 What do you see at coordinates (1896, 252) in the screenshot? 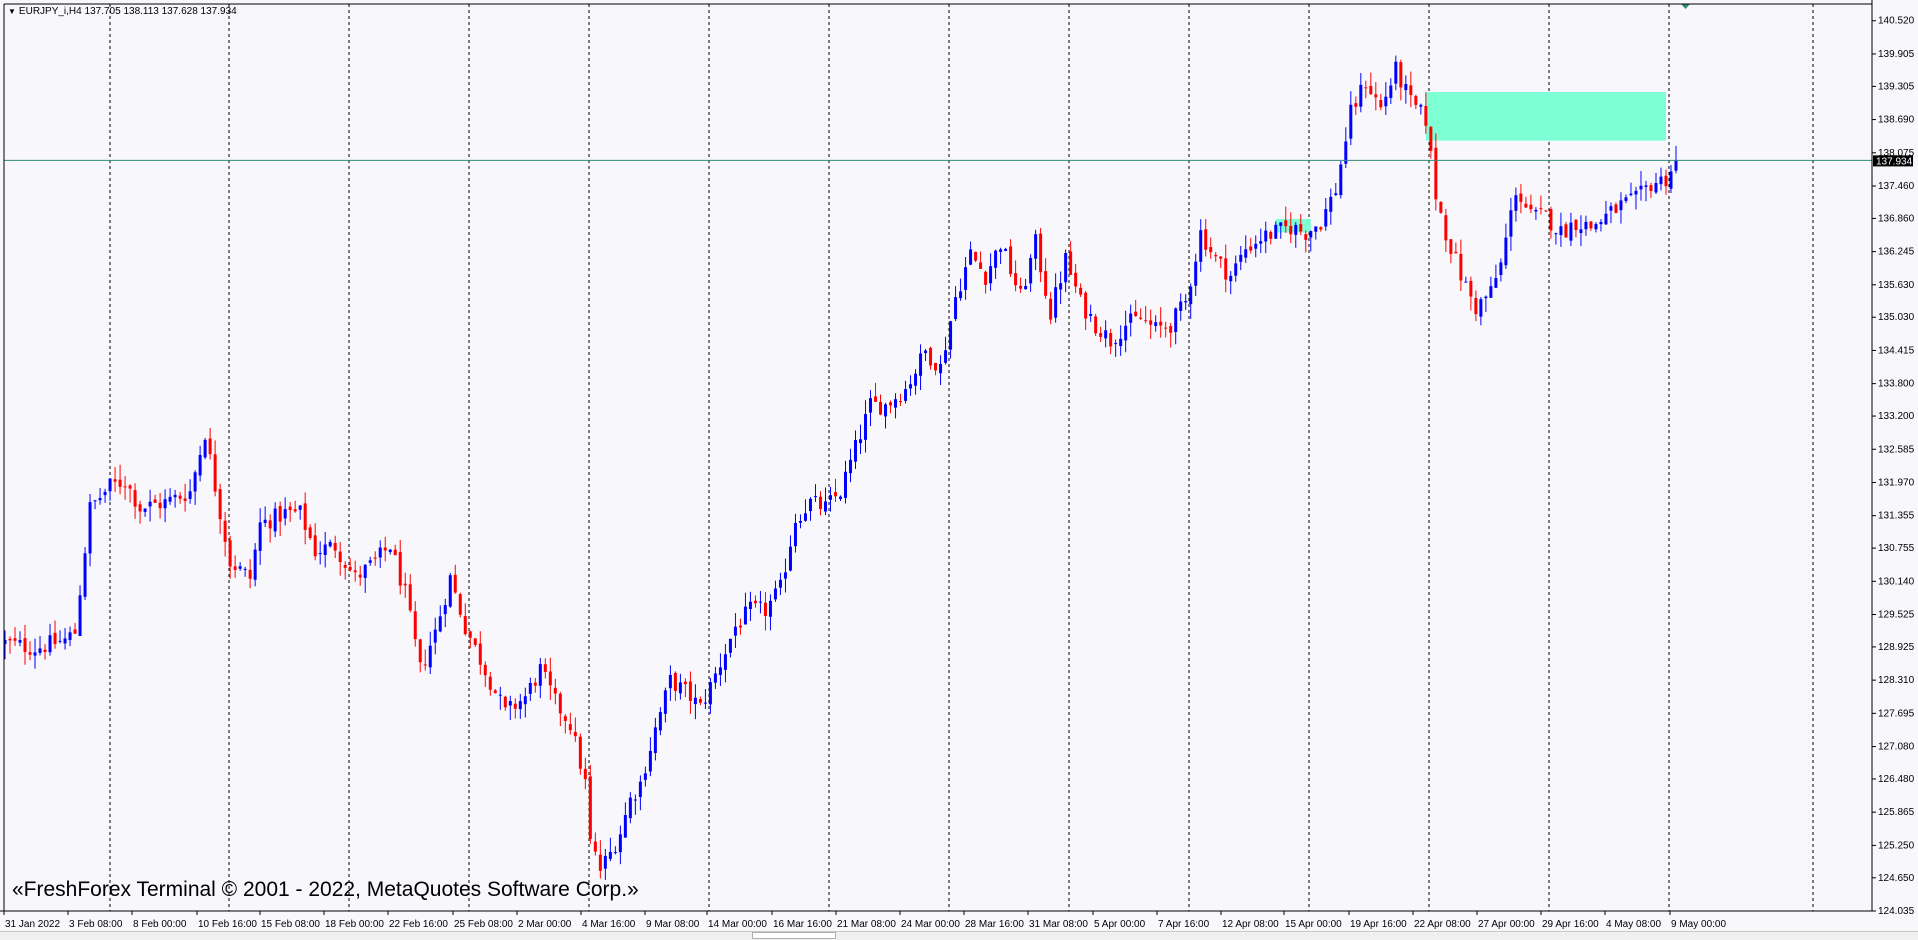
I see `price-tick-label: 136.245` at bounding box center [1896, 252].